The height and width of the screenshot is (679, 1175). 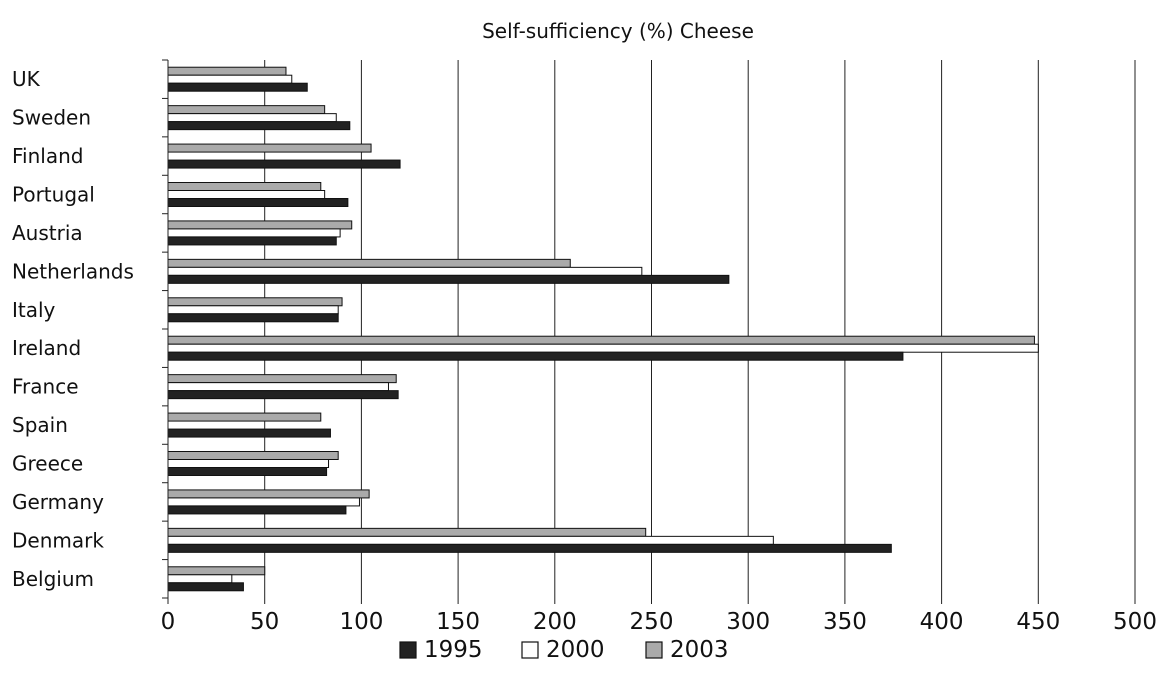 What do you see at coordinates (248, 463) in the screenshot?
I see `bar-2000-greece` at bounding box center [248, 463].